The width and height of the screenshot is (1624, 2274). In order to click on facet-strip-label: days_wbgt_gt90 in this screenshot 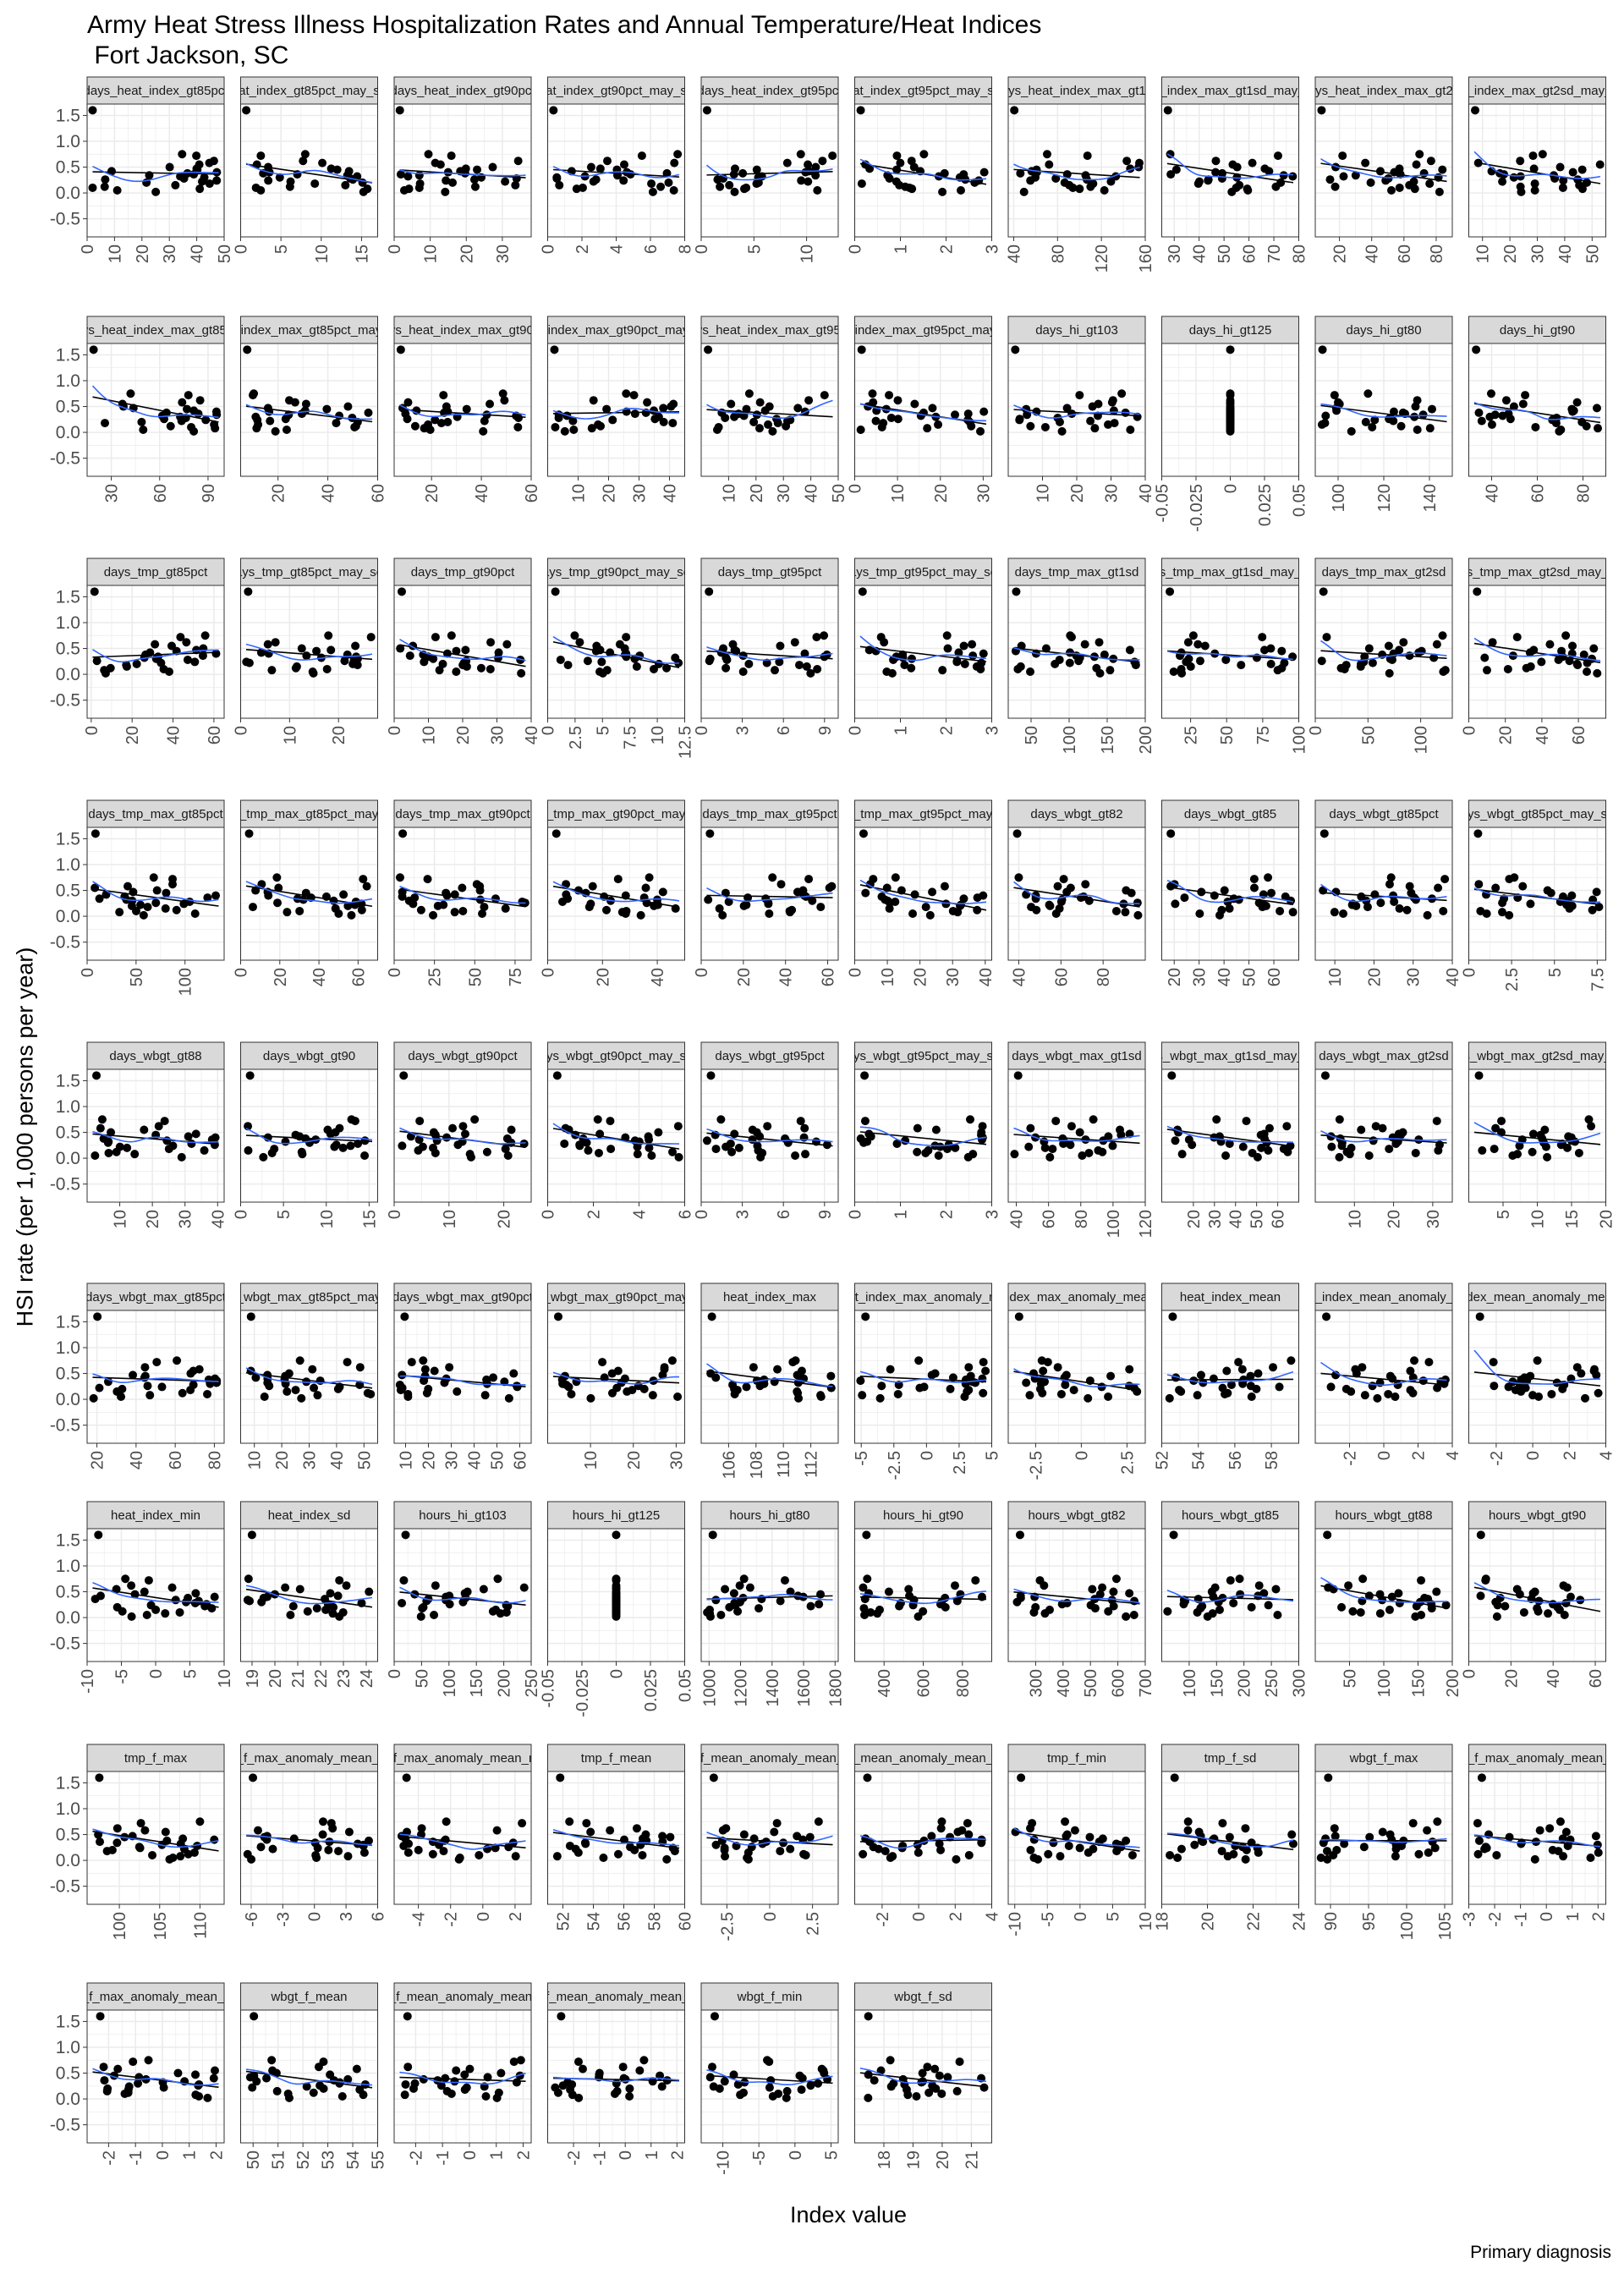, I will do `click(309, 1056)`.